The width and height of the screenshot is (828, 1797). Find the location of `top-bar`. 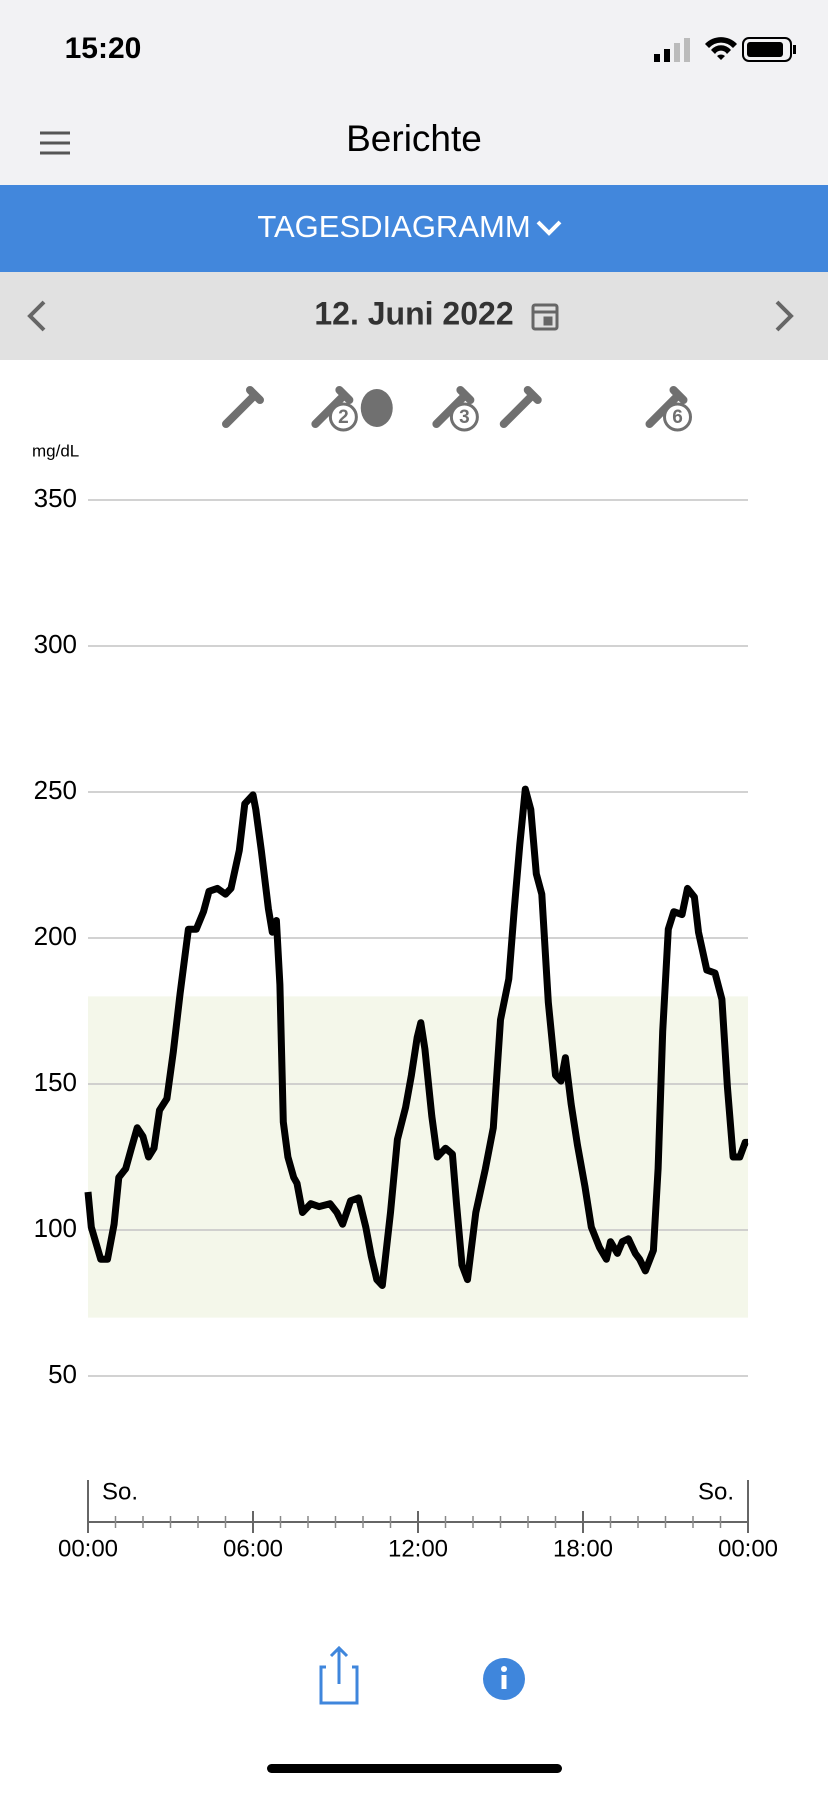

top-bar is located at coordinates (414, 92).